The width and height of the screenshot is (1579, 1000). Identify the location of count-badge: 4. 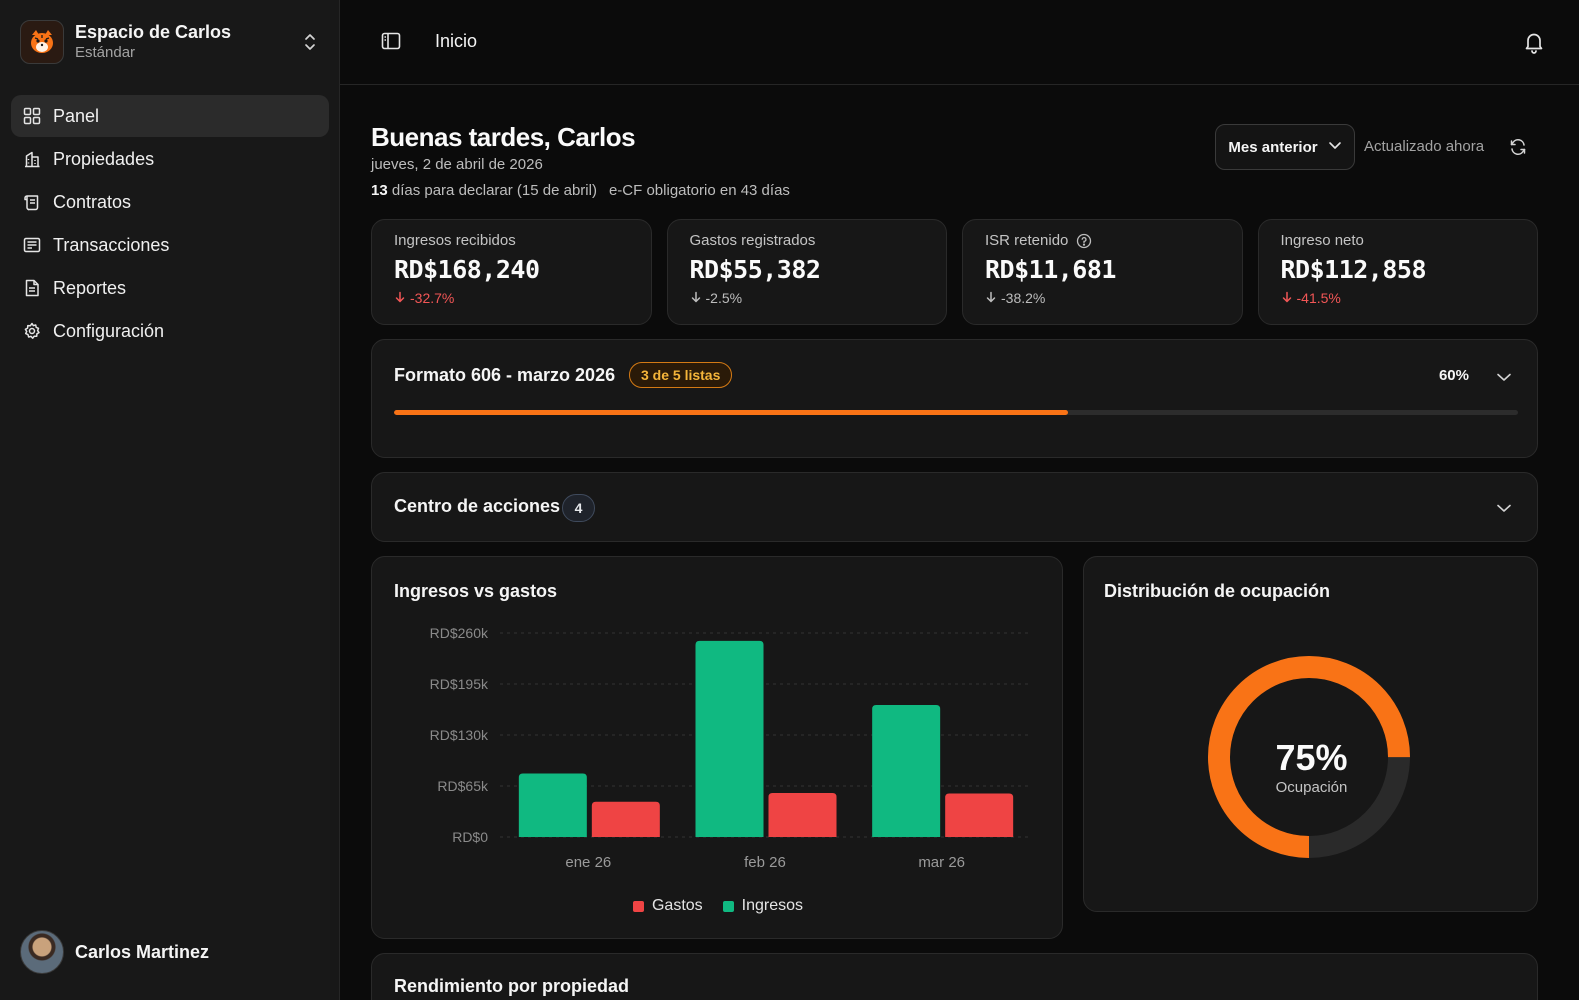
(578, 508).